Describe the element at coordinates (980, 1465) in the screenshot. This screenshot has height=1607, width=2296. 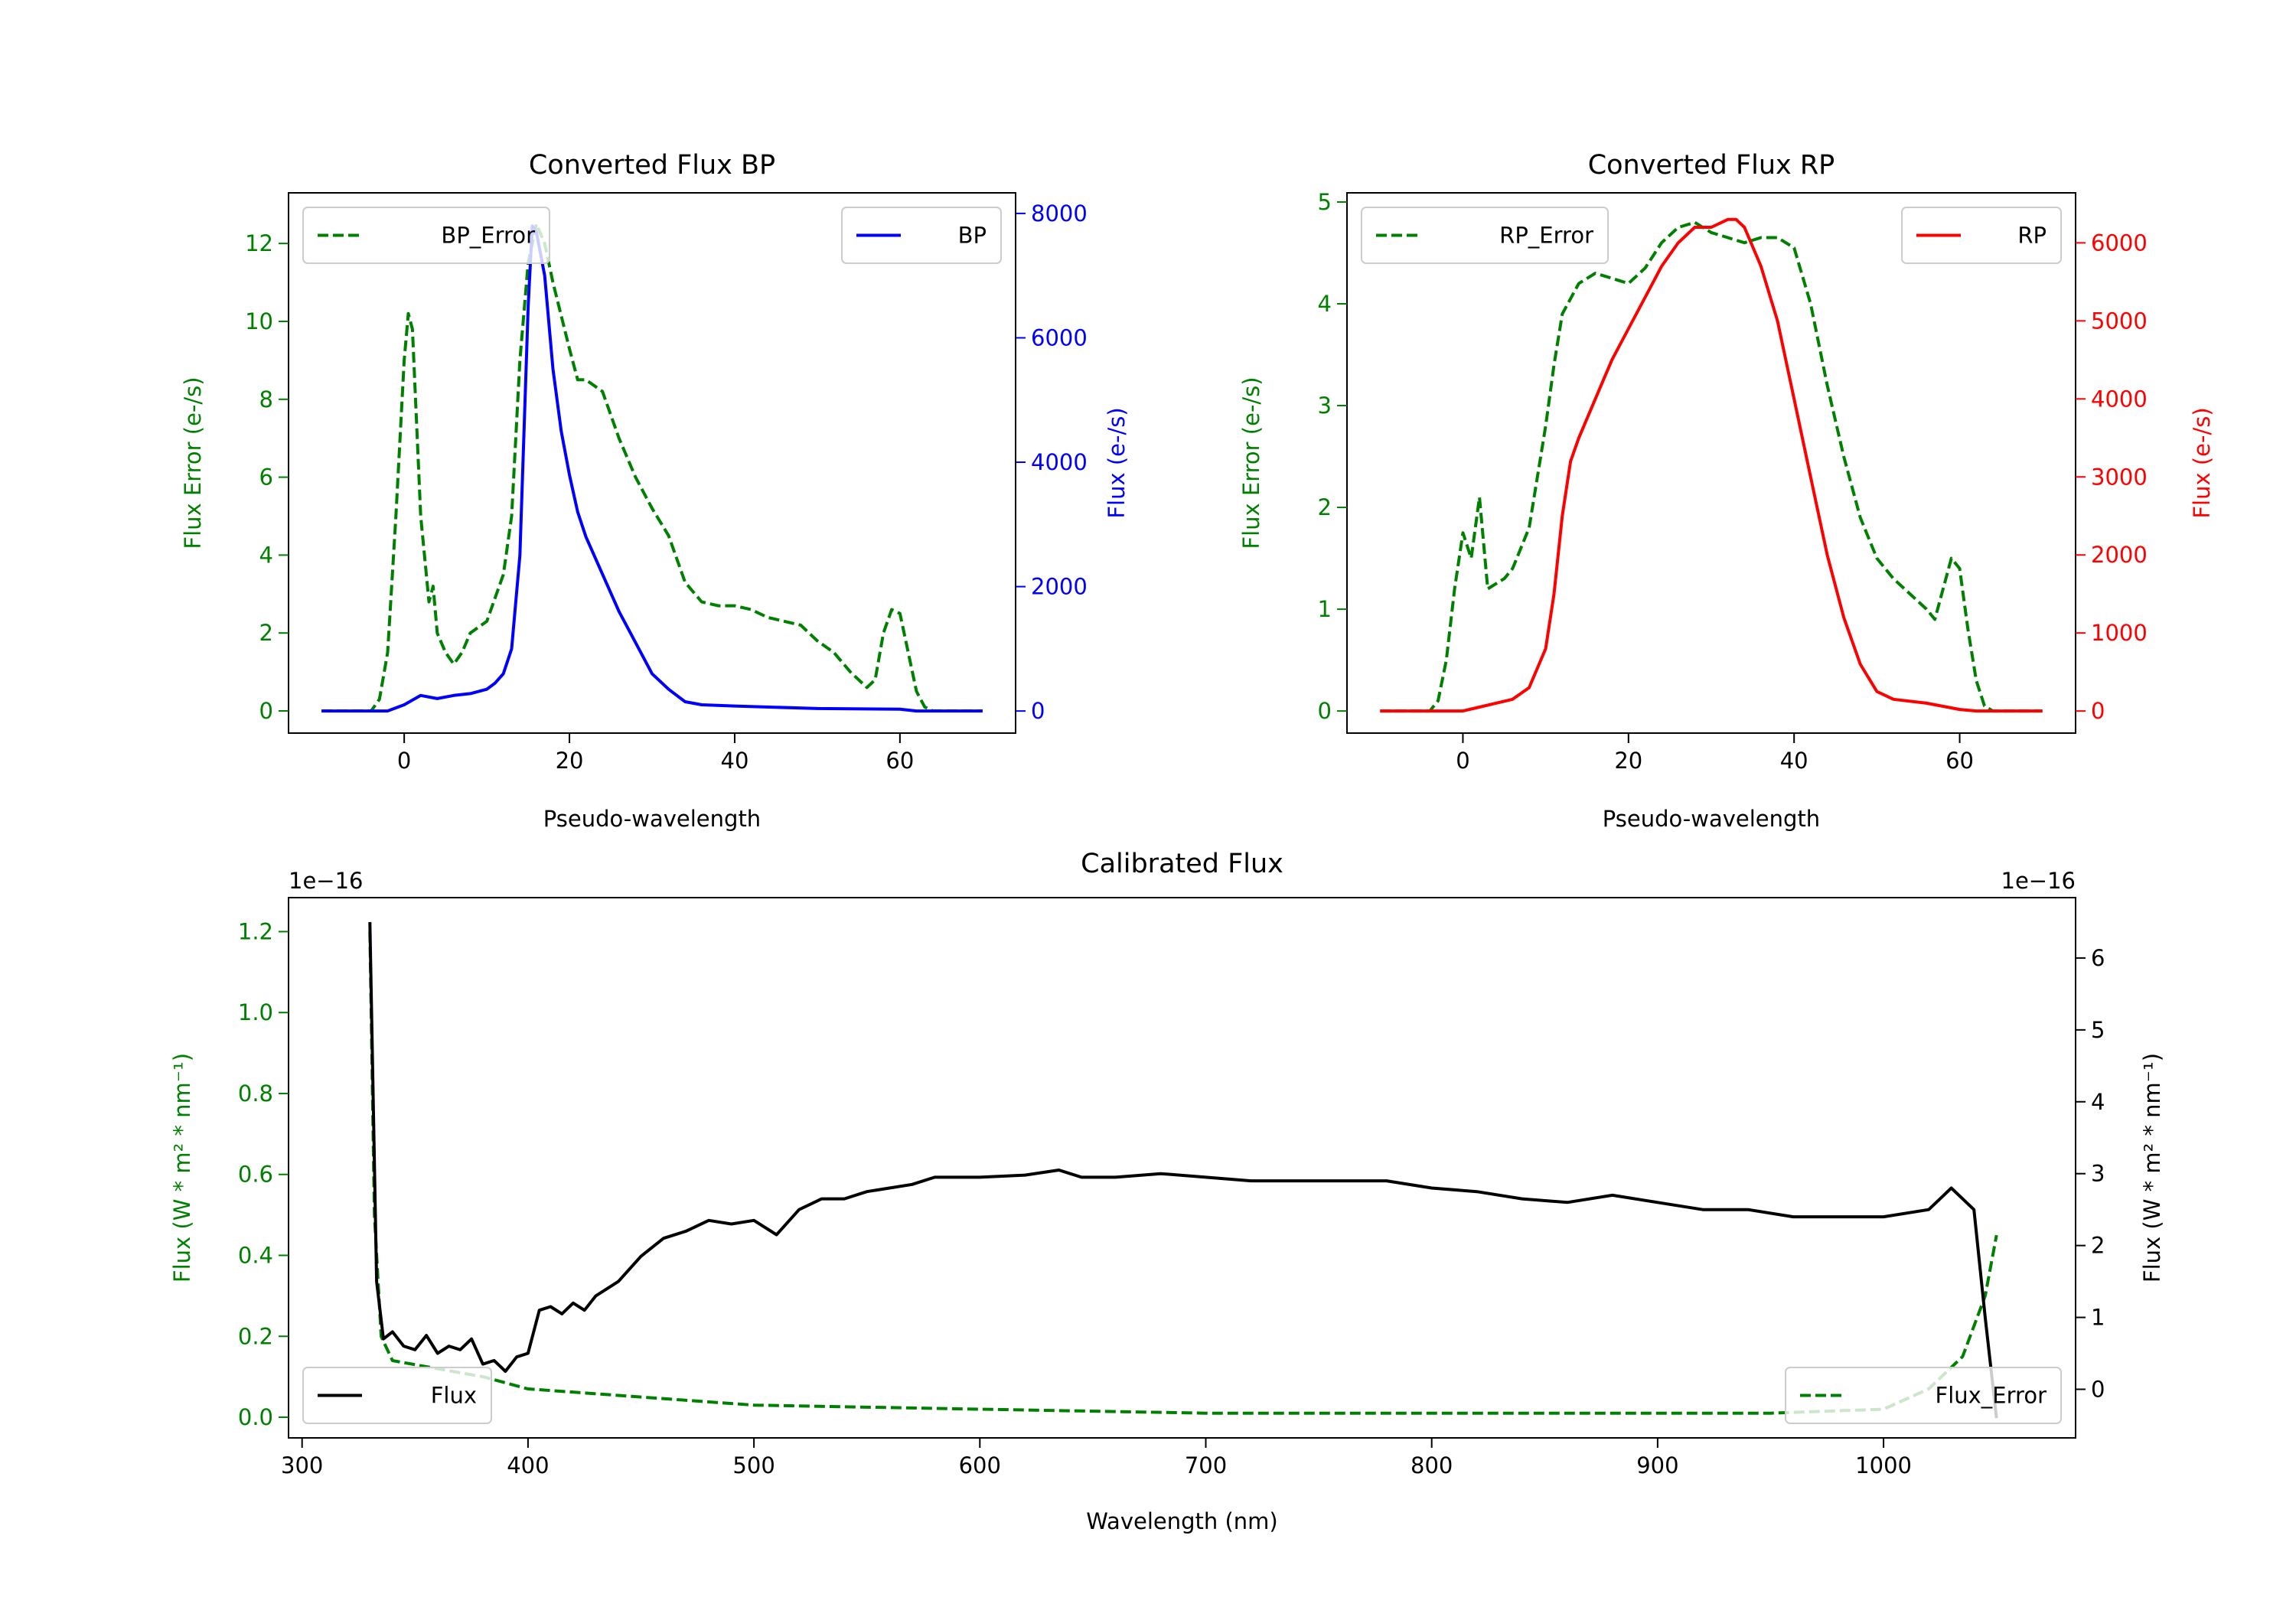
I see `x-tick-label: 600` at that location.